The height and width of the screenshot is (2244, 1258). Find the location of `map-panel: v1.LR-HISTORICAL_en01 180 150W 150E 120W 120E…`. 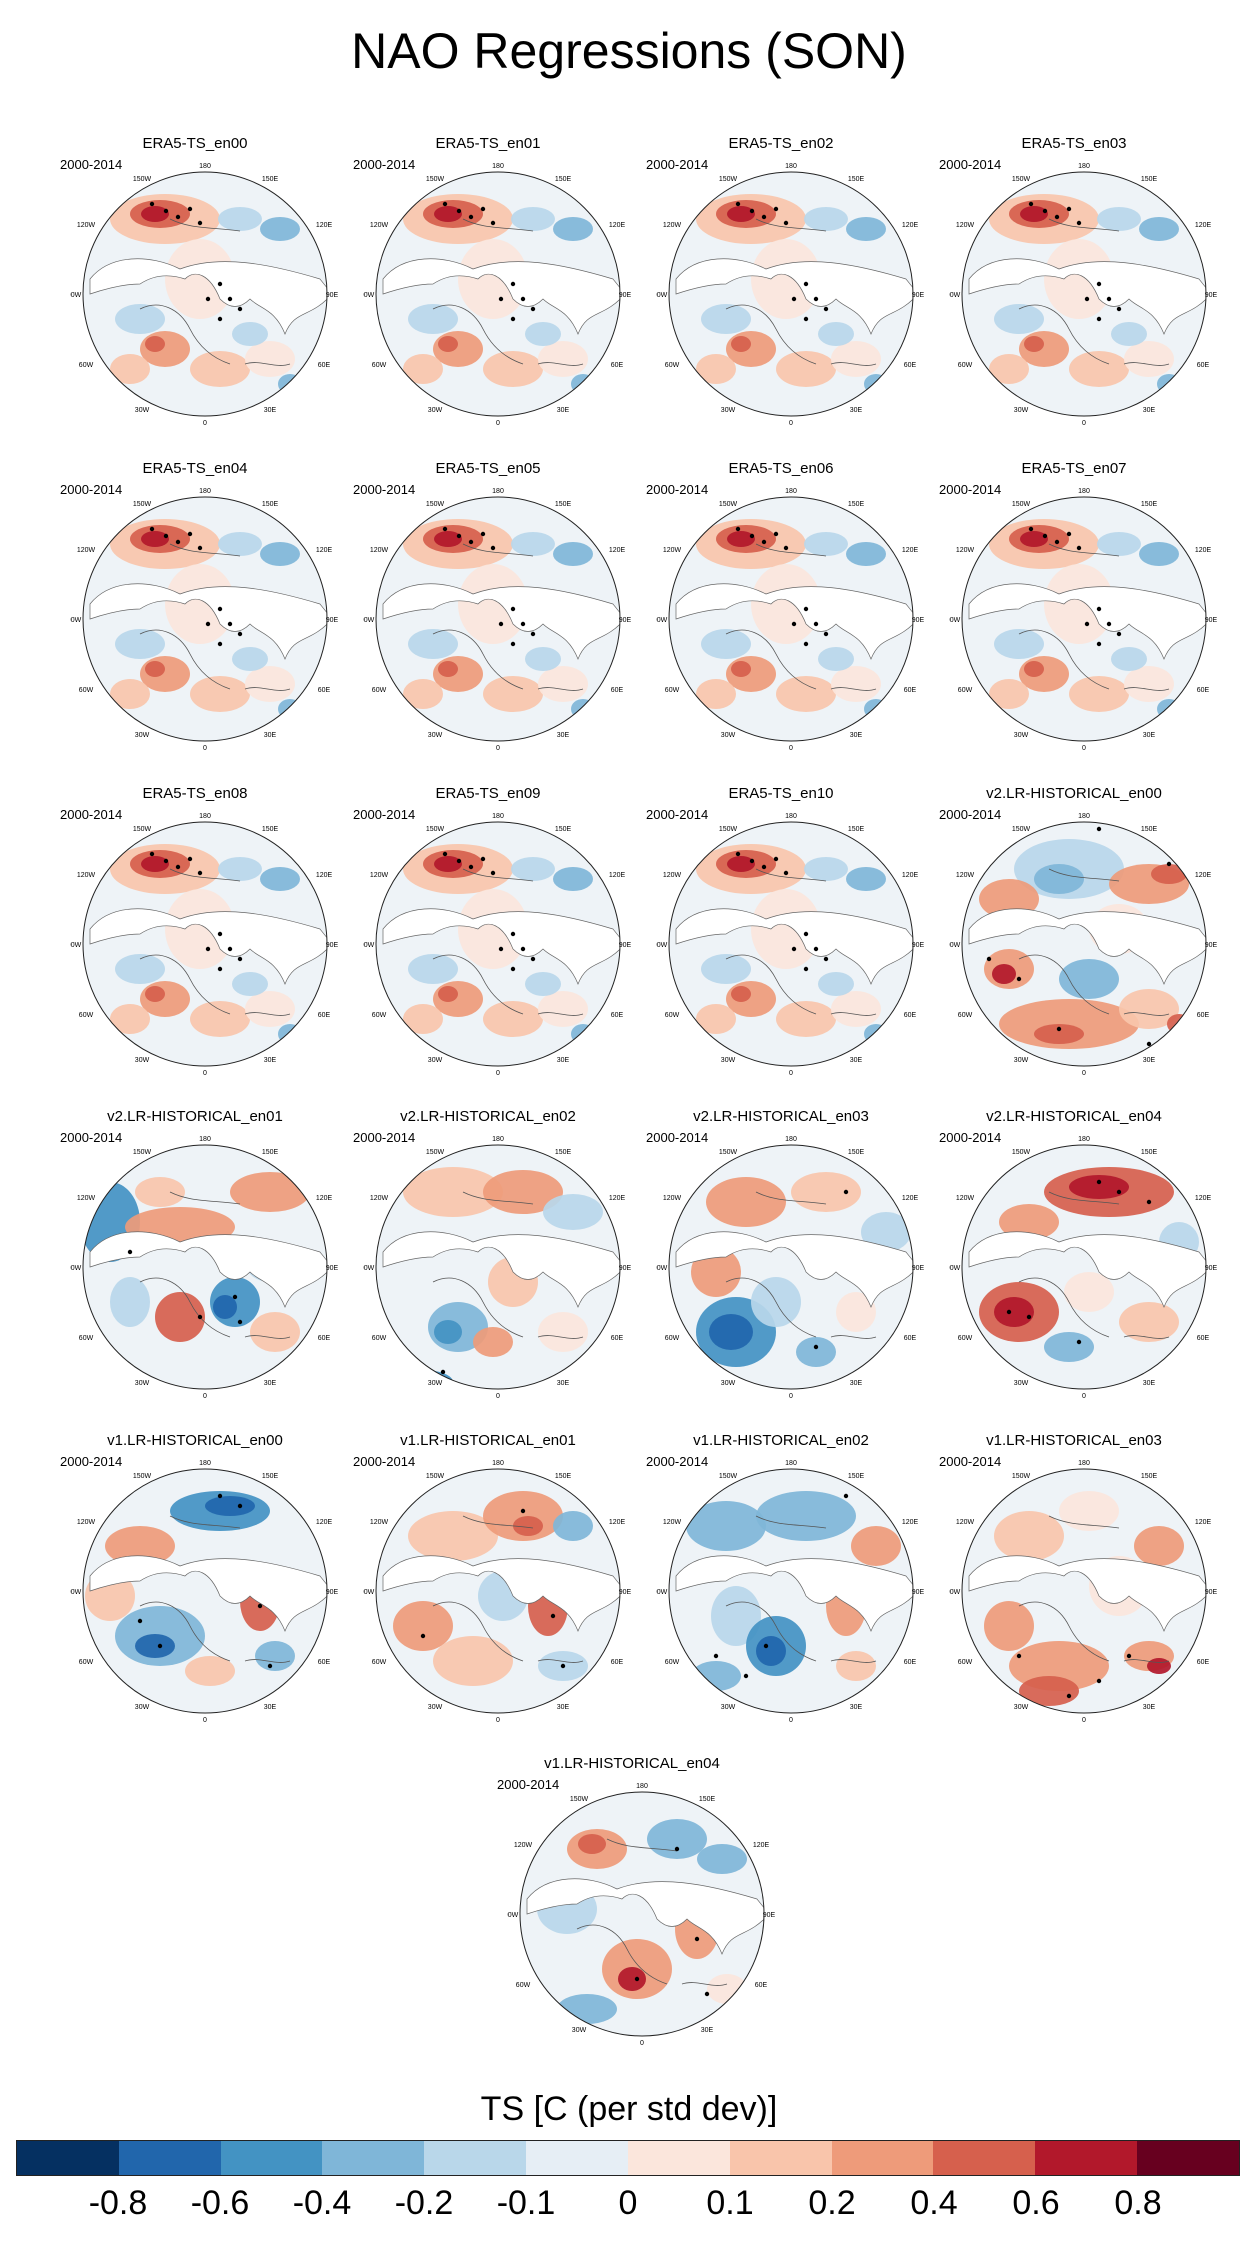

map-panel: v1.LR-HISTORICAL_en01 180 150W 150E 120W 120E… is located at coordinates (488, 1582).